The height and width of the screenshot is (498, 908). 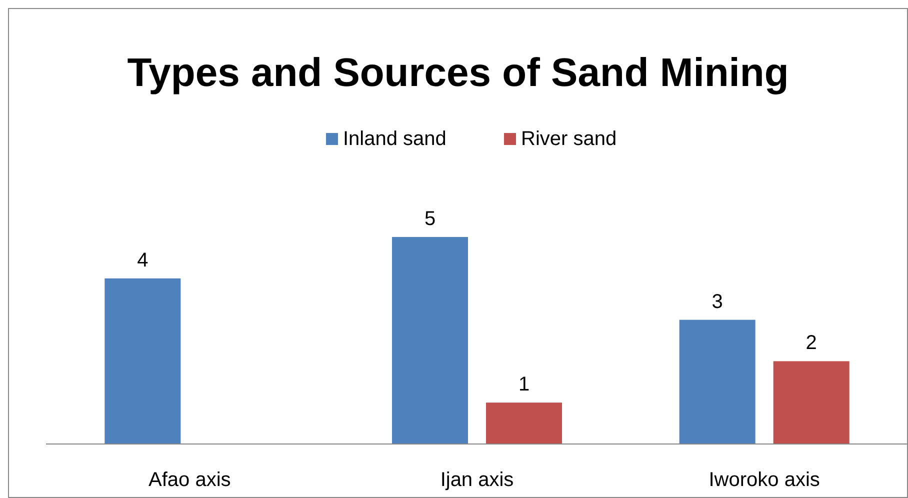 What do you see at coordinates (477, 480) in the screenshot?
I see `x-tick-label: Ijan axis` at bounding box center [477, 480].